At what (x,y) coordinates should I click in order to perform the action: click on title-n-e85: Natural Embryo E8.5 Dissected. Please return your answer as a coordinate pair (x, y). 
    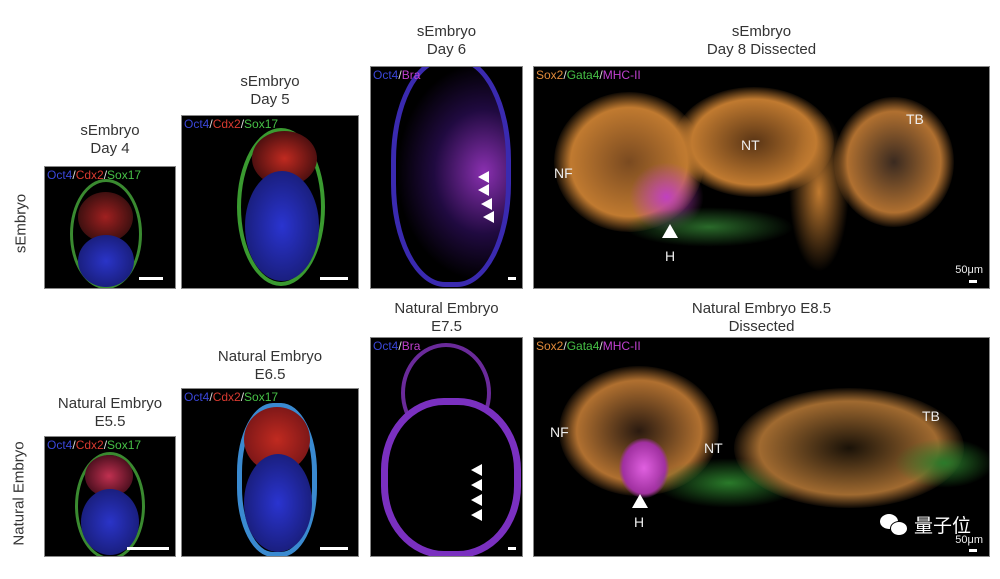
    Looking at the image, I should click on (761, 317).